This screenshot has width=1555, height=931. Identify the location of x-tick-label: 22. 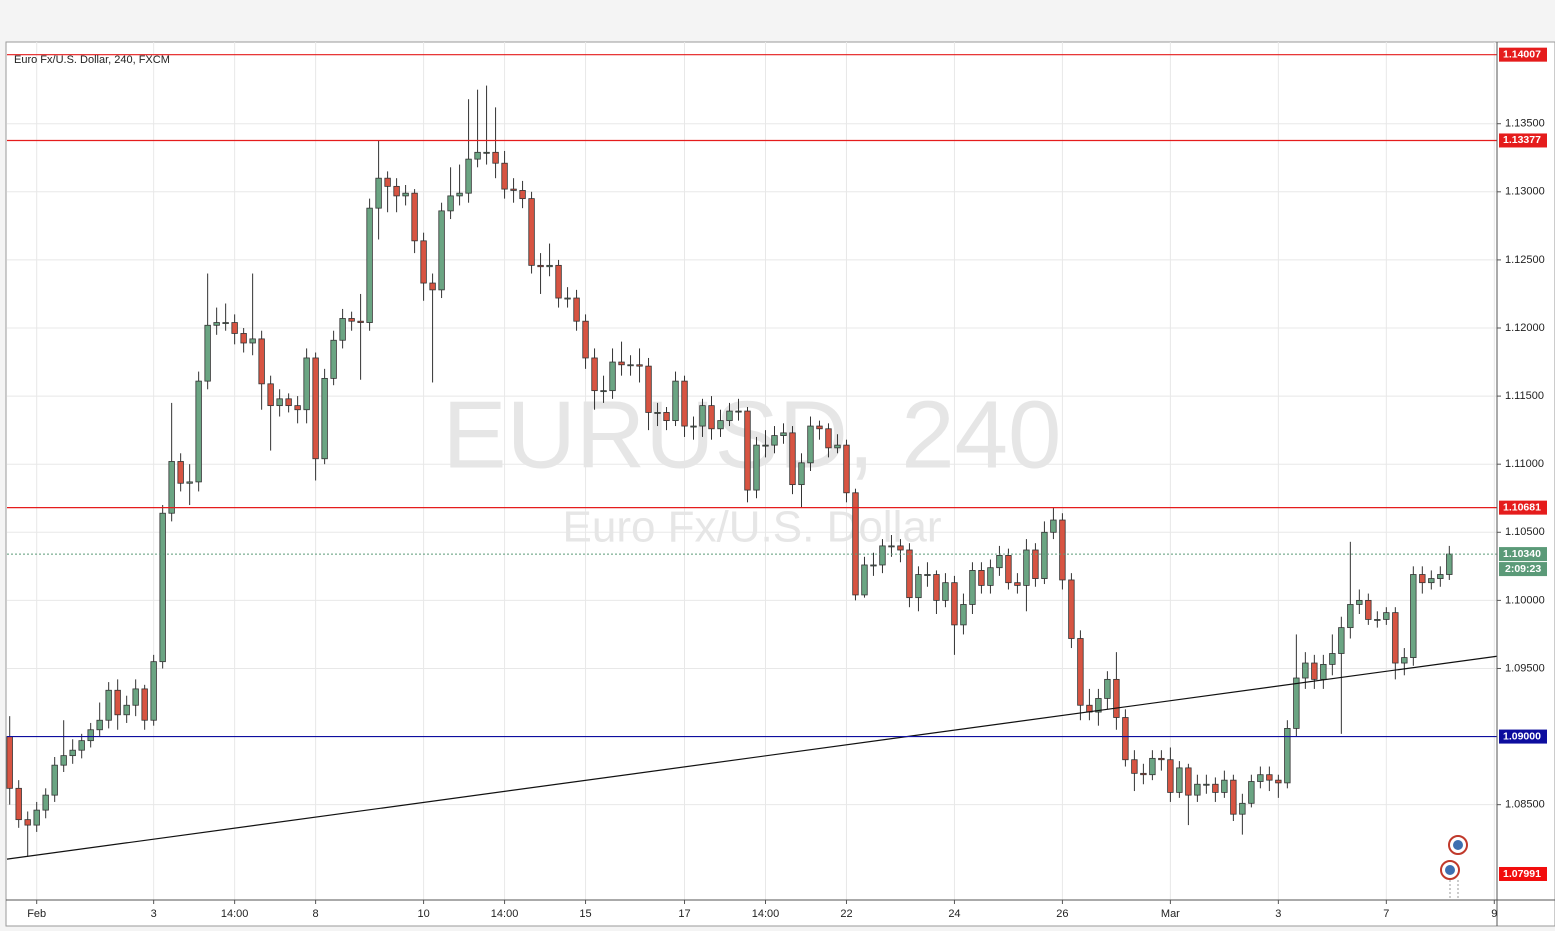
(846, 914).